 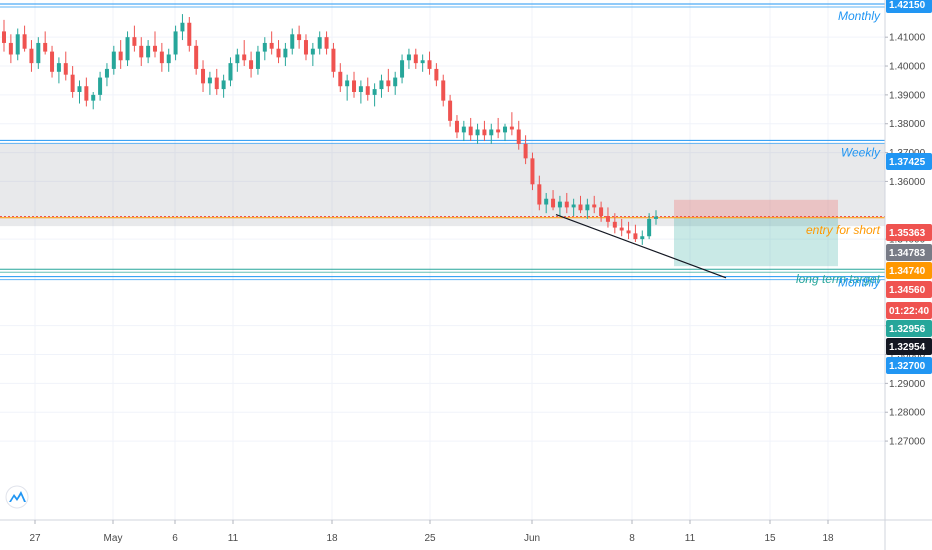 What do you see at coordinates (17, 497) in the screenshot?
I see `tradingview-logo-icon` at bounding box center [17, 497].